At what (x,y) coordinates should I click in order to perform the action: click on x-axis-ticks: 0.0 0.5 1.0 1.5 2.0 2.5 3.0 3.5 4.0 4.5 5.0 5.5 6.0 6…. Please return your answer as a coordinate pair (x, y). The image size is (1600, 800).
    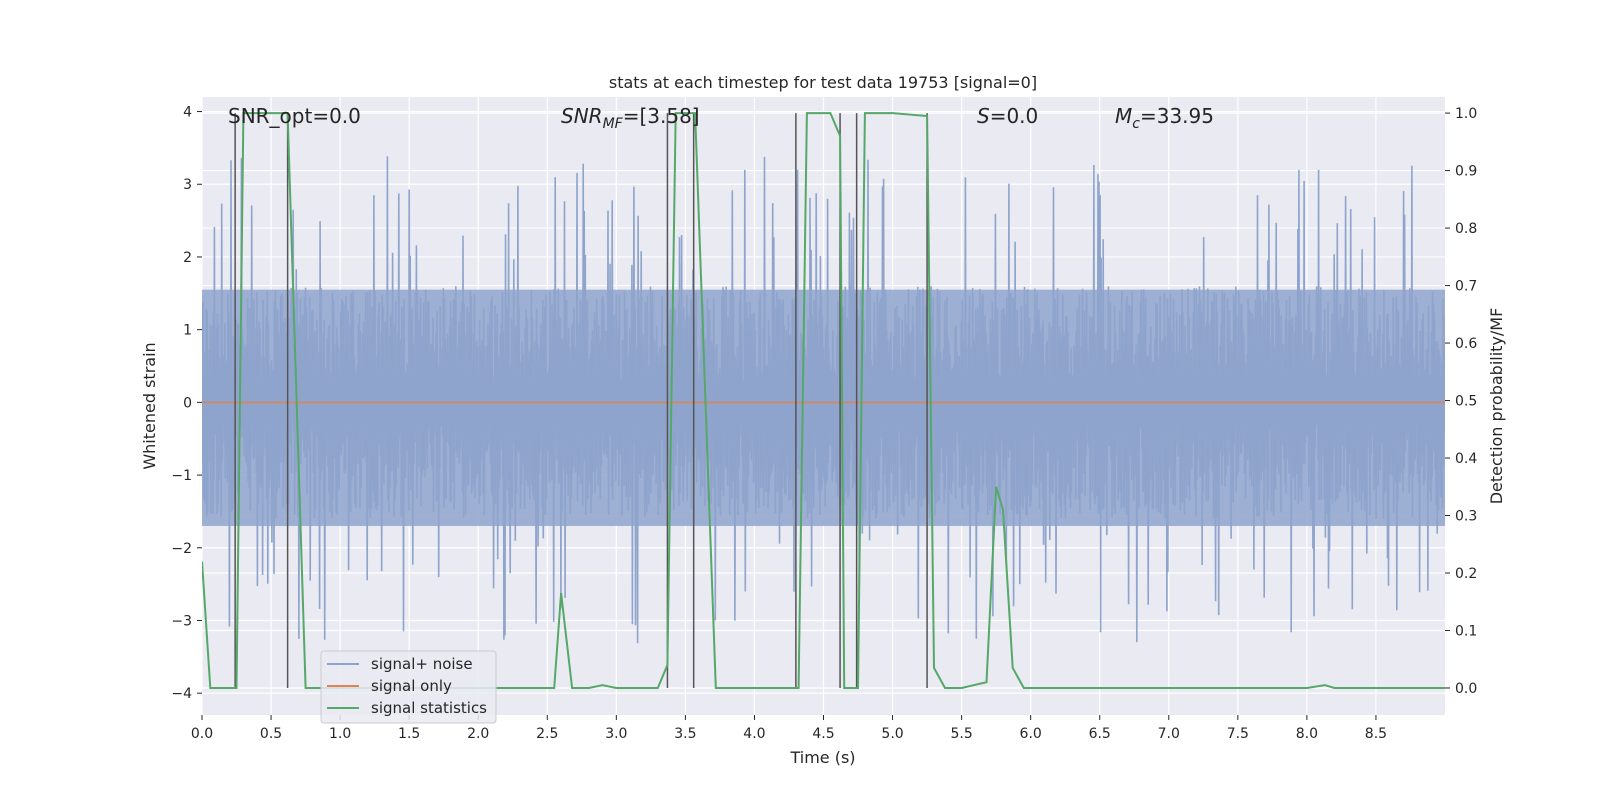
    Looking at the image, I should click on (789, 728).